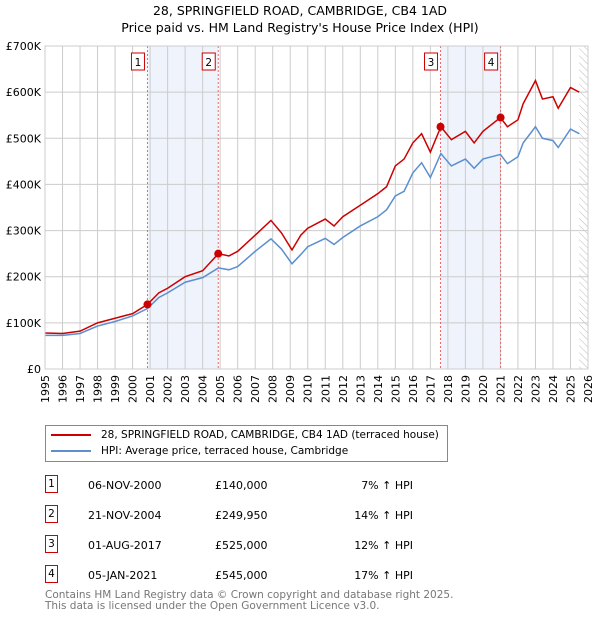 The width and height of the screenshot is (600, 620). I want to click on hpi-change: 14% ↑ HPI, so click(383, 515).